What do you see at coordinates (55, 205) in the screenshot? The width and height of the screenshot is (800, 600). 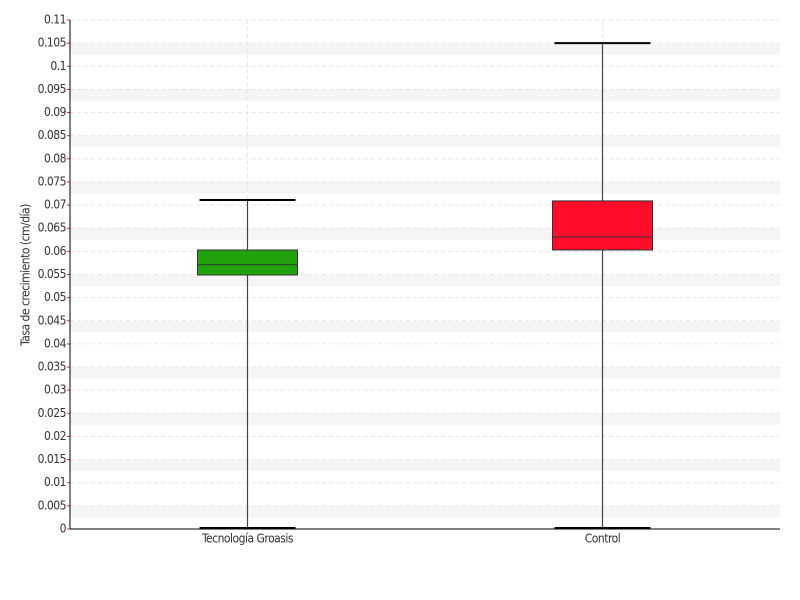 I see `y-tick-label: 0.07` at bounding box center [55, 205].